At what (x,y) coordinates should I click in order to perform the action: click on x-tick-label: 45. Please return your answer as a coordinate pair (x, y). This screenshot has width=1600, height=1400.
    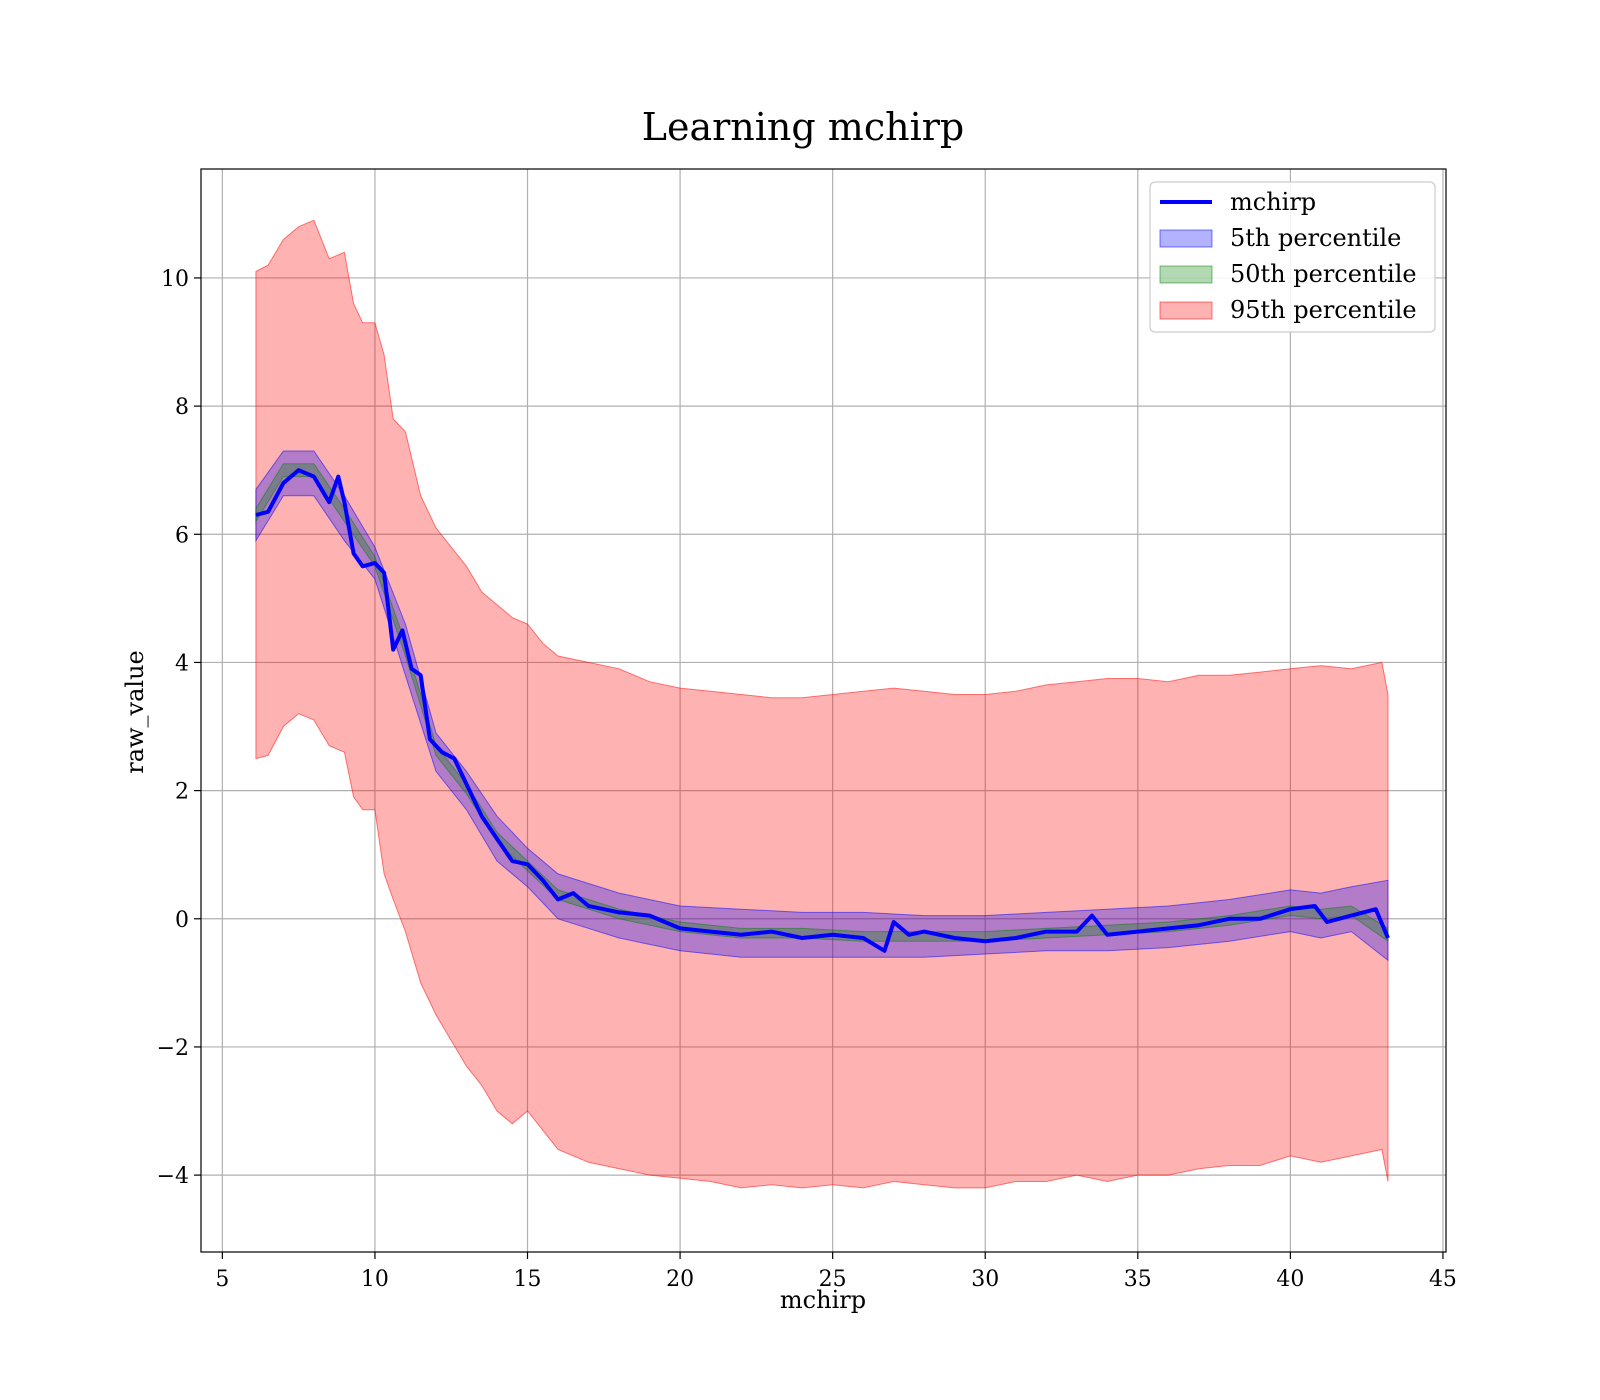
    Looking at the image, I should click on (1443, 1279).